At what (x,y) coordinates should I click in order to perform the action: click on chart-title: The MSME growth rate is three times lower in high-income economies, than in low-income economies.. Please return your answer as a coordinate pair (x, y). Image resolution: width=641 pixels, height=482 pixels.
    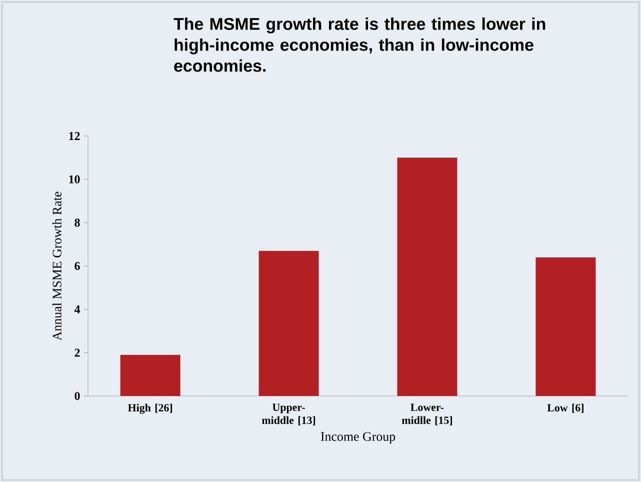
    Looking at the image, I should click on (360, 45).